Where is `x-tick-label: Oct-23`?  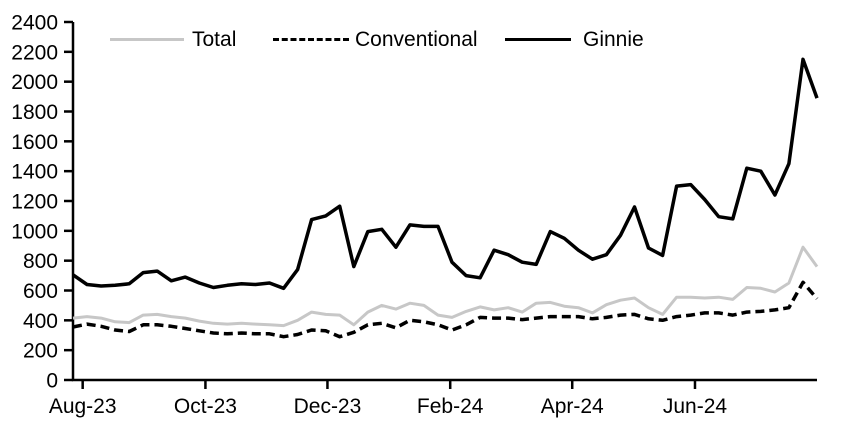
x-tick-label: Oct-23 is located at coordinates (205, 406).